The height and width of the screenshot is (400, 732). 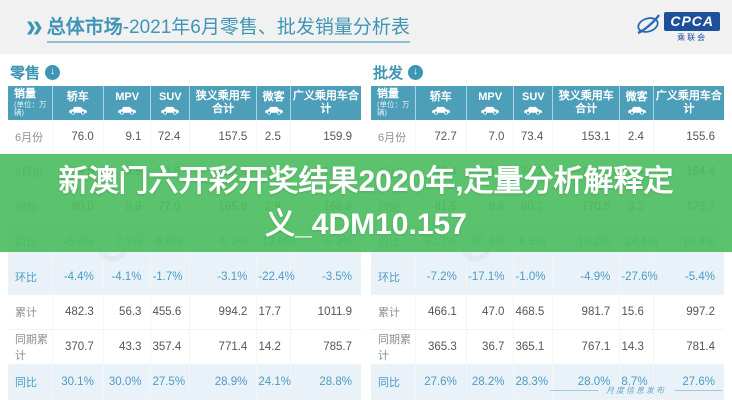 I want to click on header-bar: » 总体市场-2021年6月零售、批发销量分析表 CPCA 乘联会, so click(x=366, y=27).